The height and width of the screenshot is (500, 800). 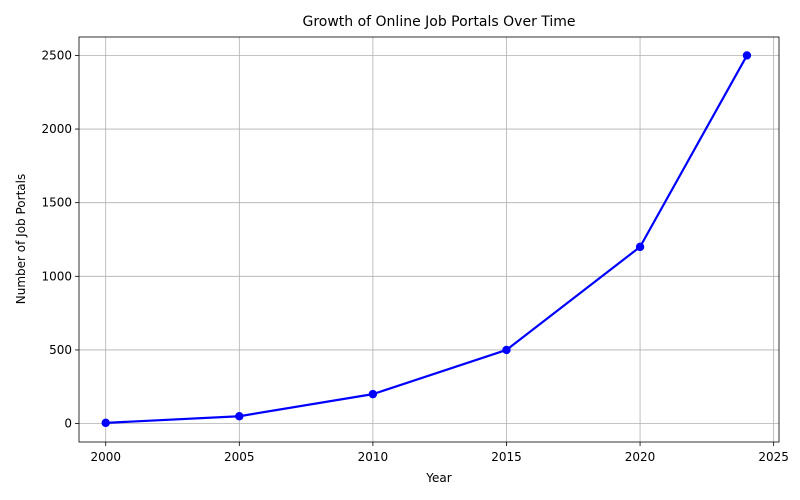 What do you see at coordinates (438, 22) in the screenshot?
I see `chart-title: Growth of Online Job Portals Over Time` at bounding box center [438, 22].